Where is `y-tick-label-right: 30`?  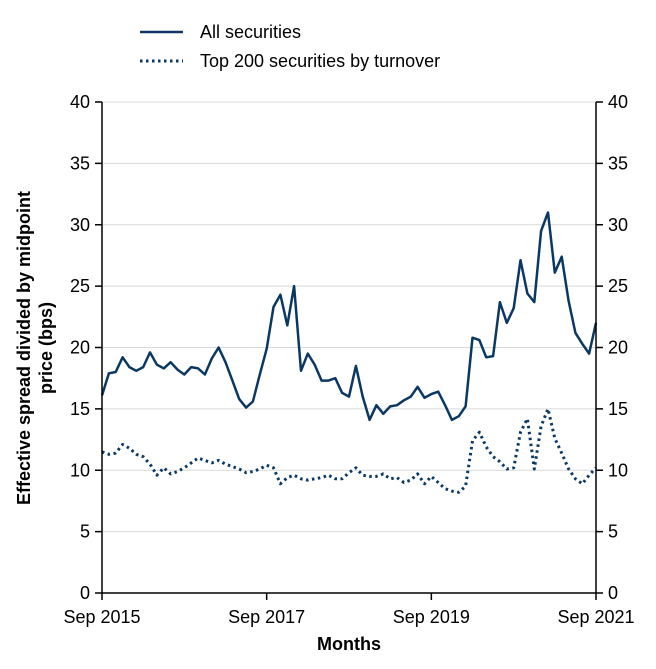
y-tick-label-right: 30 is located at coordinates (618, 225).